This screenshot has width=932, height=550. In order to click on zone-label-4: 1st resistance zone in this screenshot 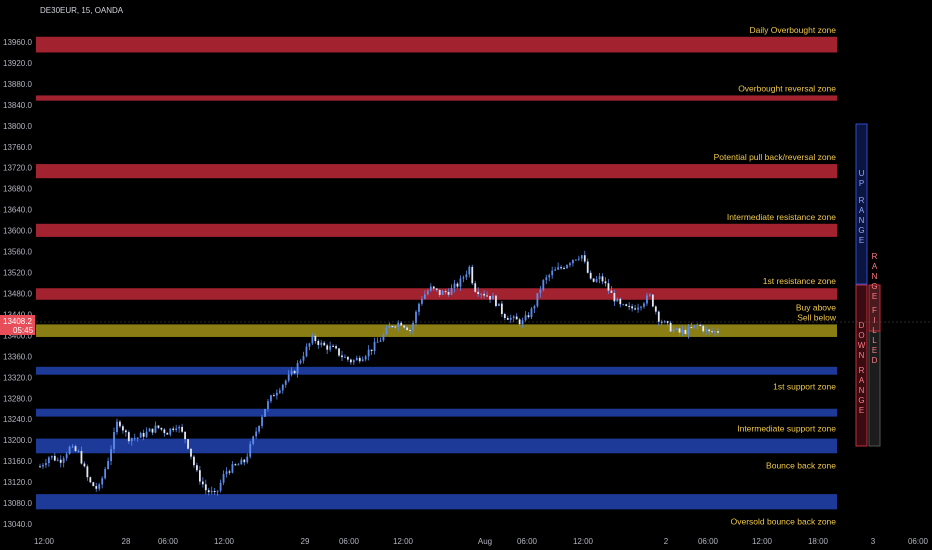, I will do `click(800, 281)`.